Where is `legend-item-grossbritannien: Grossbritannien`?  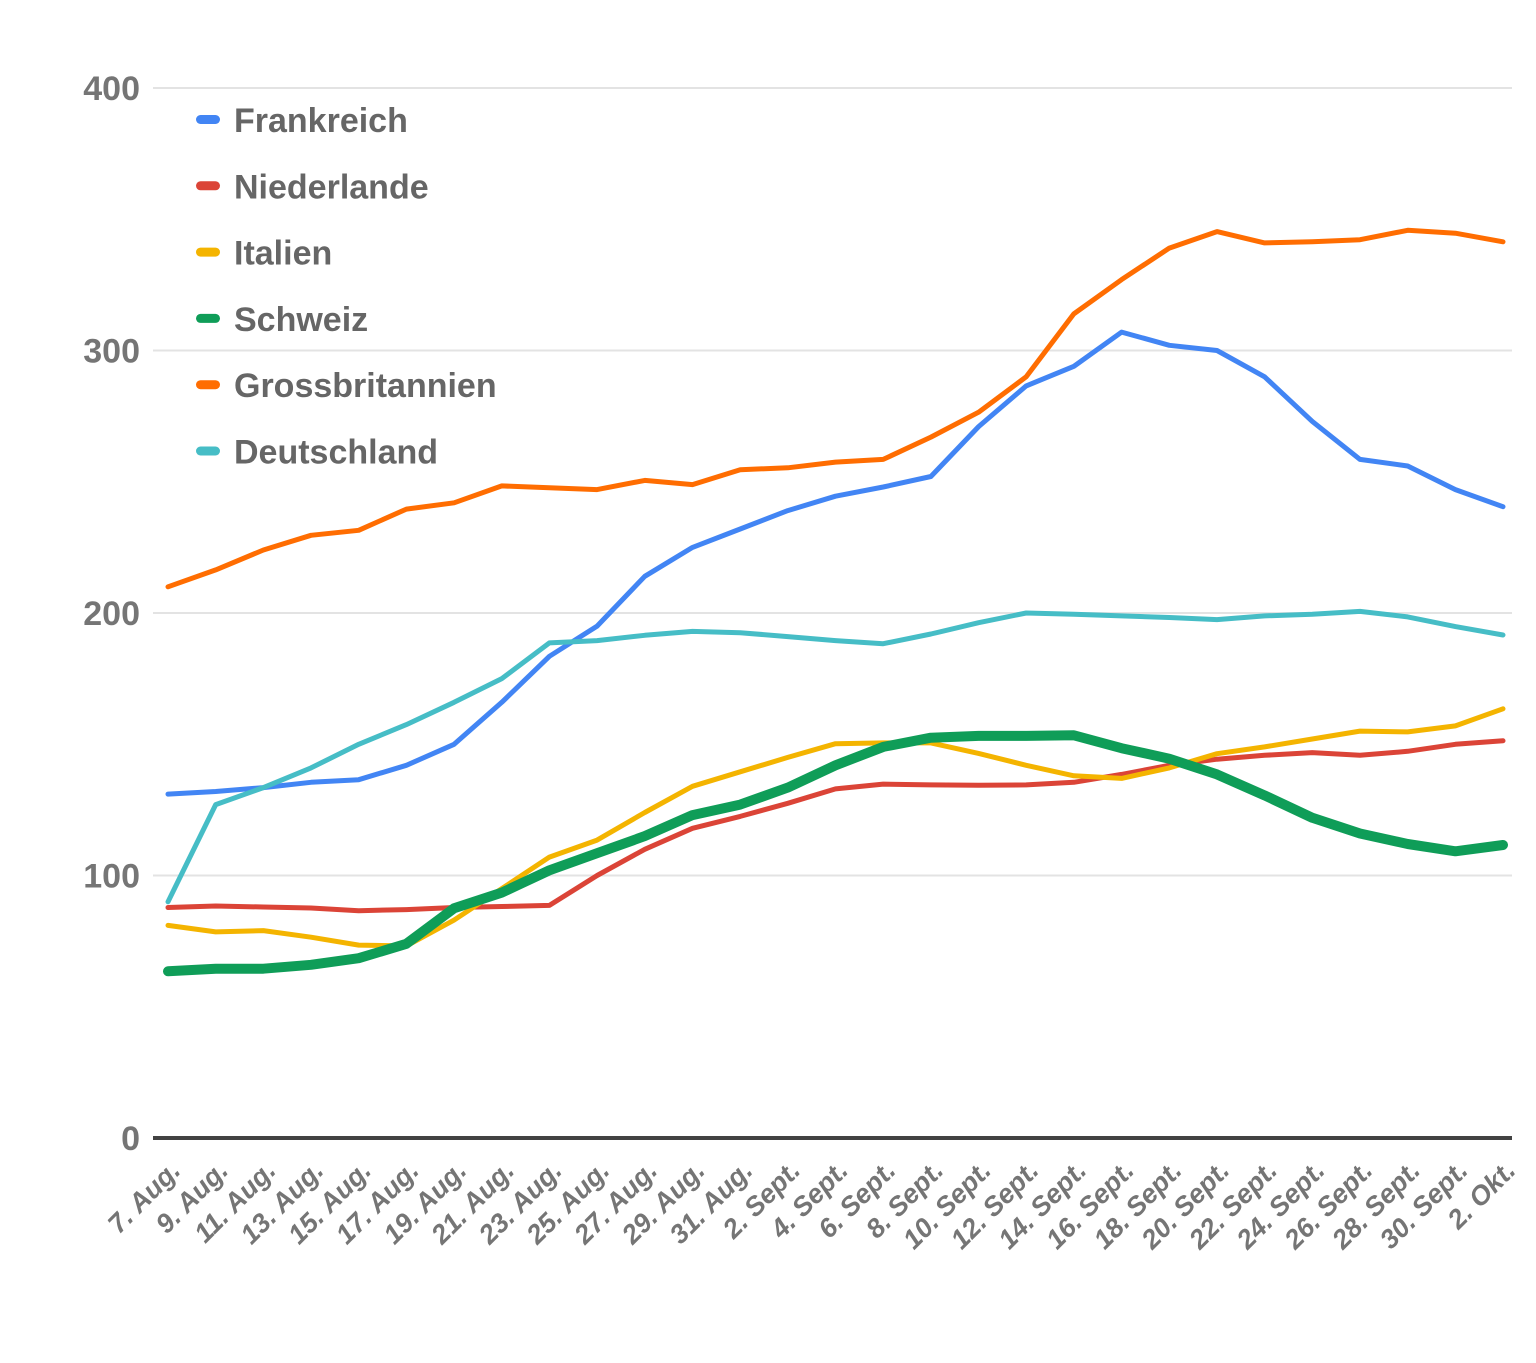 legend-item-grossbritannien: Grossbritannien is located at coordinates (346, 386).